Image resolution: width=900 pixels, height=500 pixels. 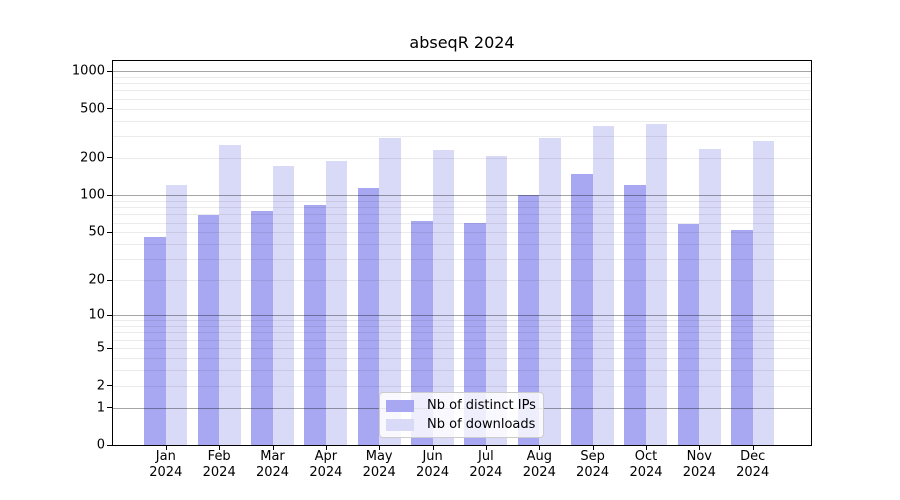 What do you see at coordinates (219, 456) in the screenshot?
I see `x-month-name: Feb` at bounding box center [219, 456].